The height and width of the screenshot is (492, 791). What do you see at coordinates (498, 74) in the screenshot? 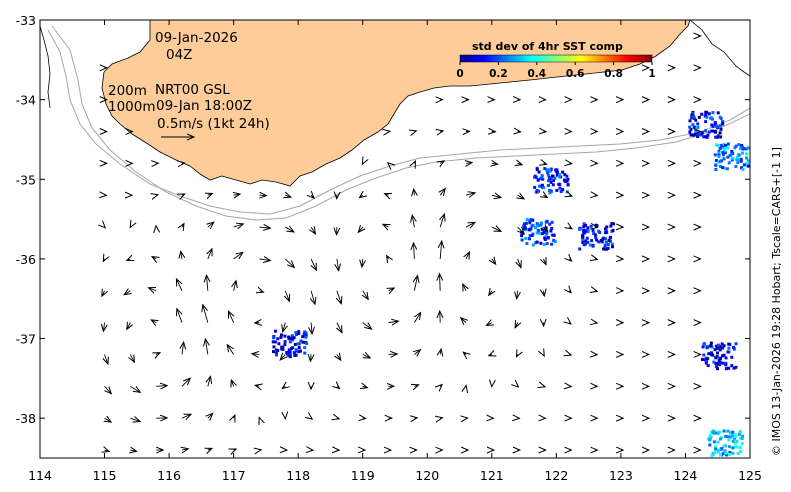
I see `colorbar-tick-label: 0.2` at bounding box center [498, 74].